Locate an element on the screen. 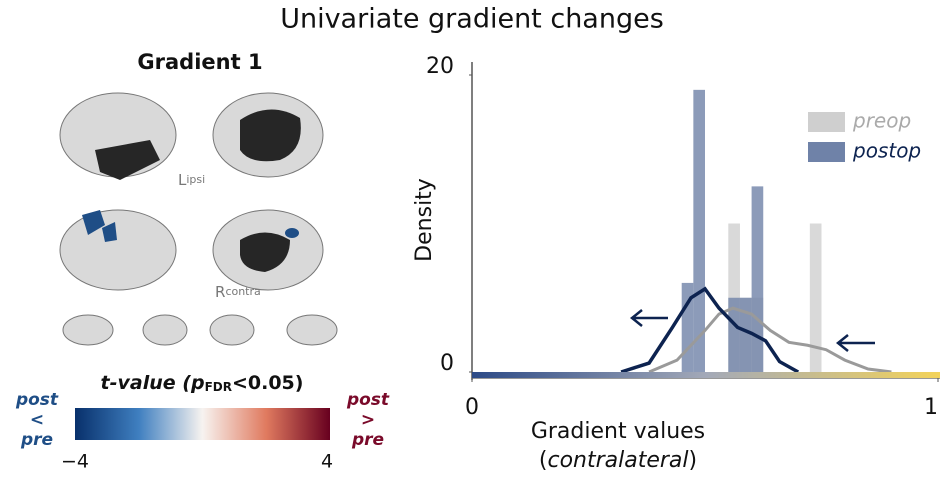 Image resolution: width=944 pixels, height=479 pixels. arrows is located at coordinates (752, 330).